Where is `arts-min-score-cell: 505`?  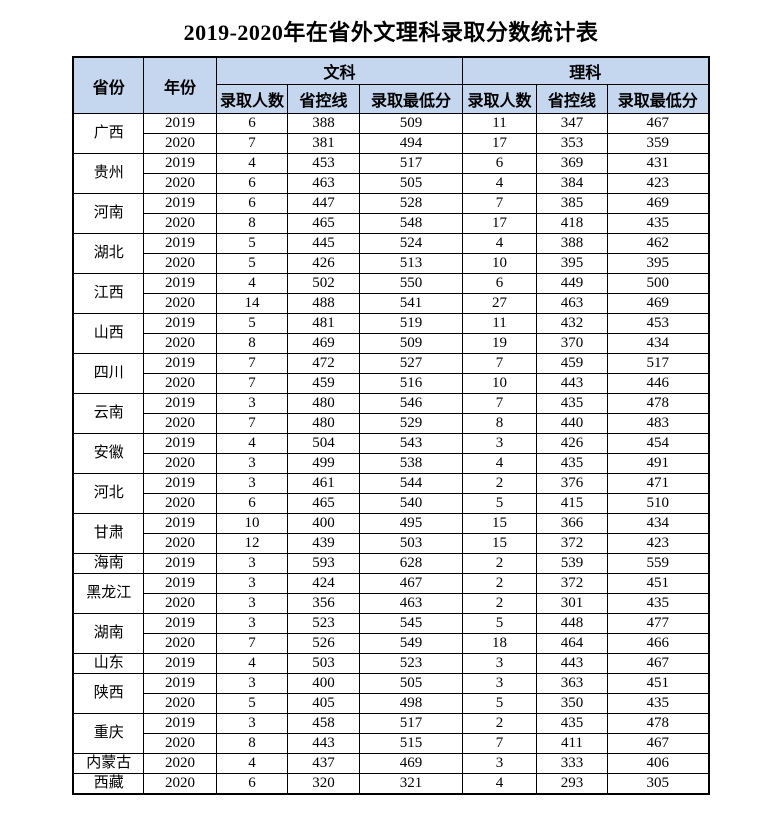 arts-min-score-cell: 505 is located at coordinates (411, 183).